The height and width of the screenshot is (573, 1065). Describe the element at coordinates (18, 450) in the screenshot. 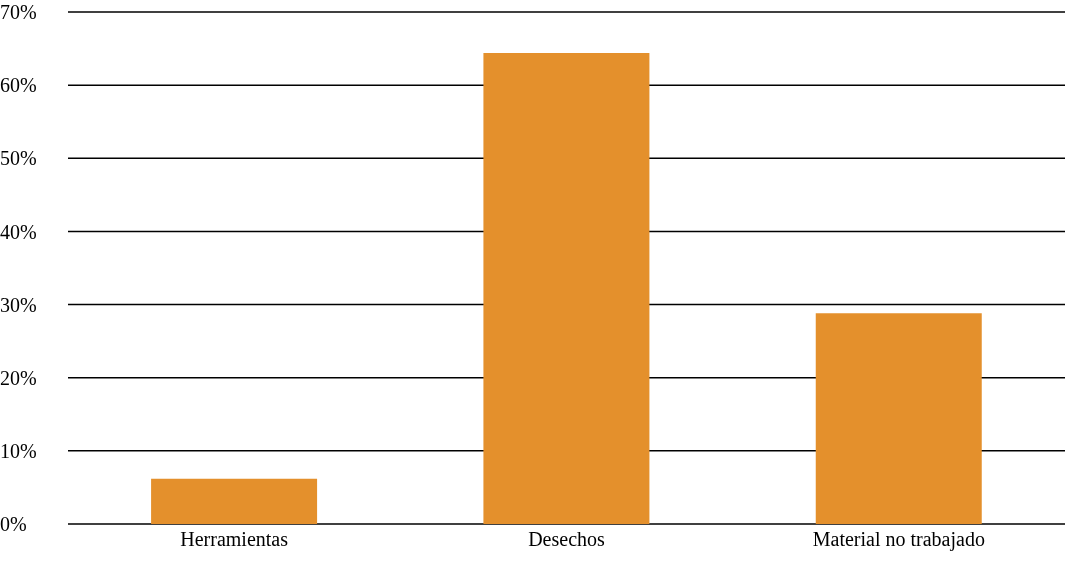

I see `y-tick-label: 10%` at that location.